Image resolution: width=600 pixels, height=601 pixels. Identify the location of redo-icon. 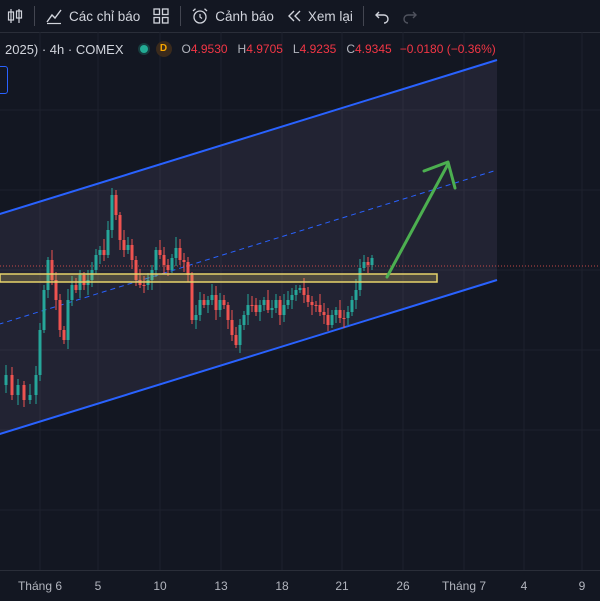
(410, 17).